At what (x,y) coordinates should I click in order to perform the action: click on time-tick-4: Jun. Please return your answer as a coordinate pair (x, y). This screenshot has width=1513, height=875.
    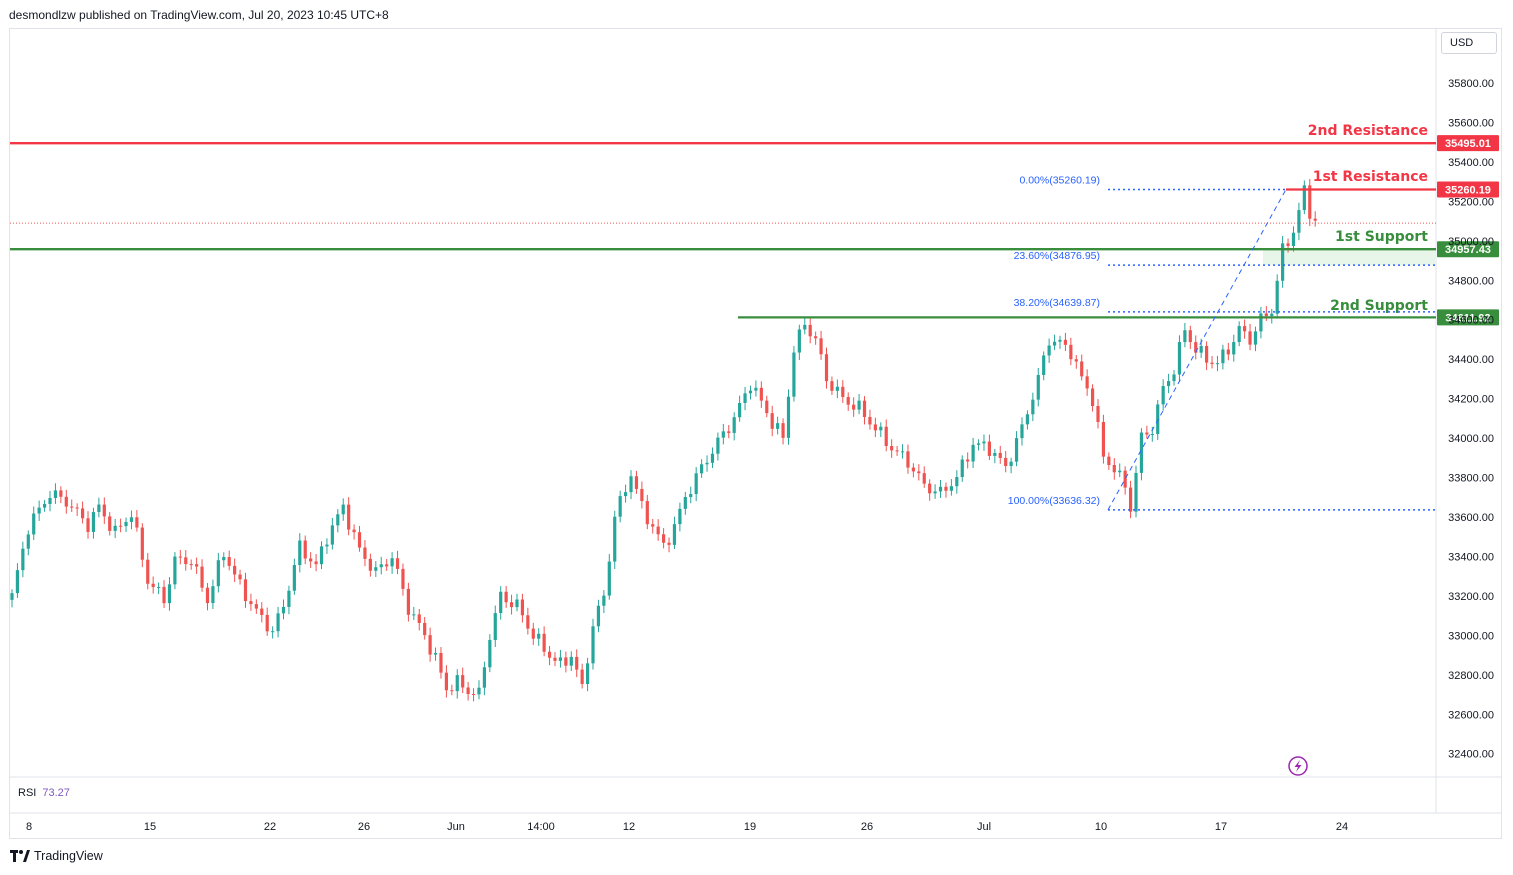
    Looking at the image, I should click on (456, 827).